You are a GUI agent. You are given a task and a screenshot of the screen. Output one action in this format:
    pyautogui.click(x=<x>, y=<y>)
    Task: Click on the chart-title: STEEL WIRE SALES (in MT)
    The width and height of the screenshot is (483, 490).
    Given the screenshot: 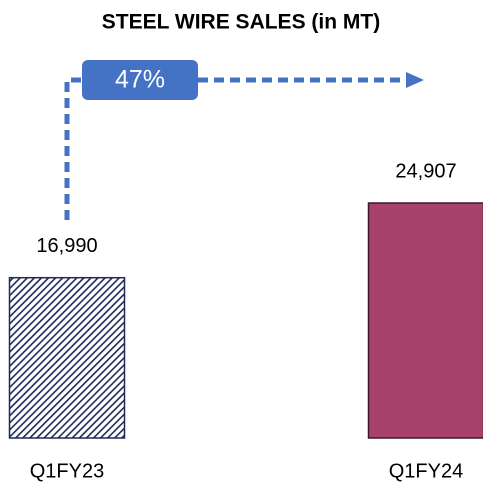 What is the action you would take?
    pyautogui.click(x=241, y=22)
    